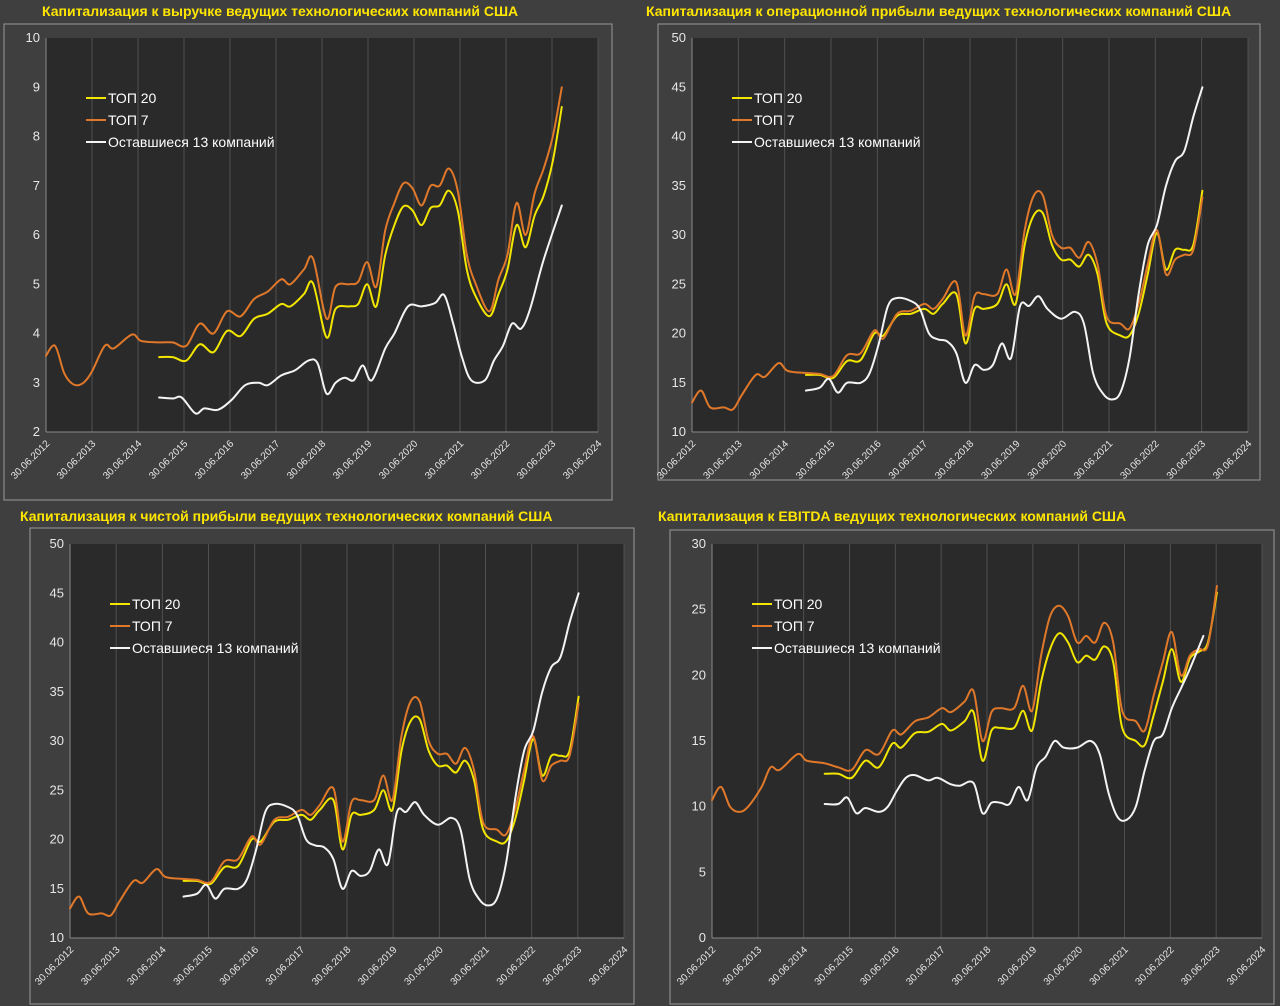 Image resolution: width=1280 pixels, height=1006 pixels. What do you see at coordinates (679, 37) in the screenshot?
I see `y-tick-label: 50` at bounding box center [679, 37].